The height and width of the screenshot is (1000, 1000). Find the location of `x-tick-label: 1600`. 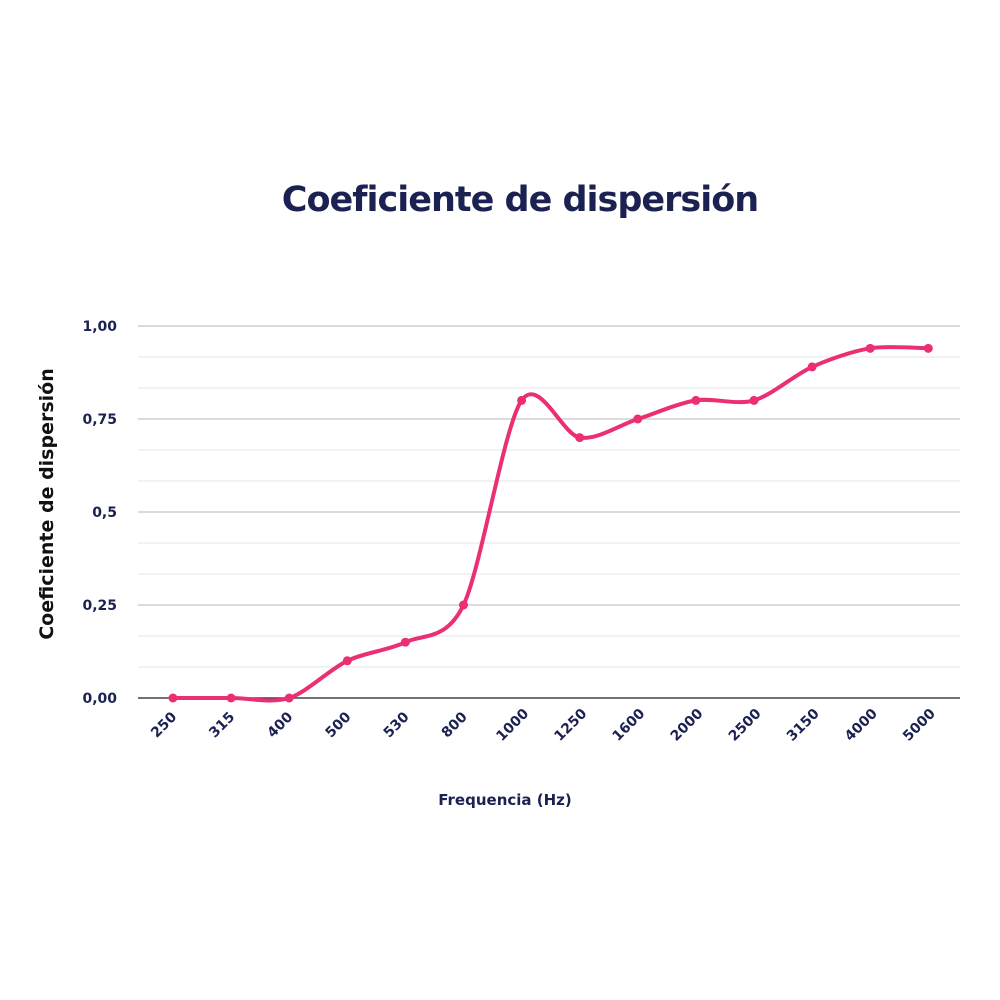

x-tick-label: 1600 is located at coordinates (629, 725).